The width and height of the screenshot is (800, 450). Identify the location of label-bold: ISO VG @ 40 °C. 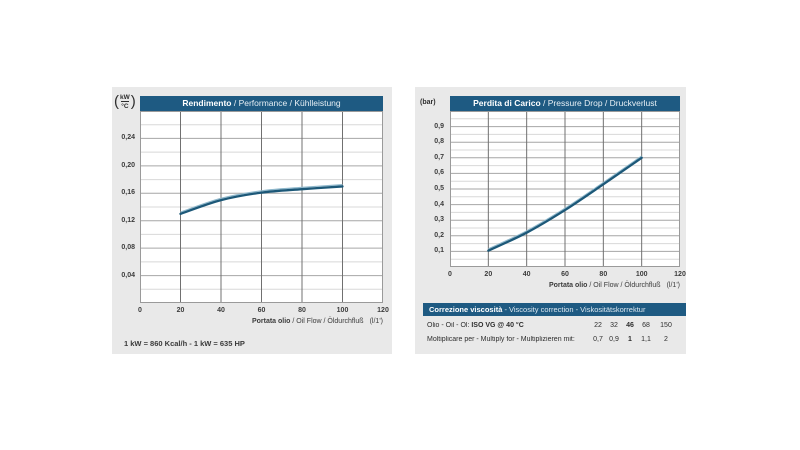
(497, 325).